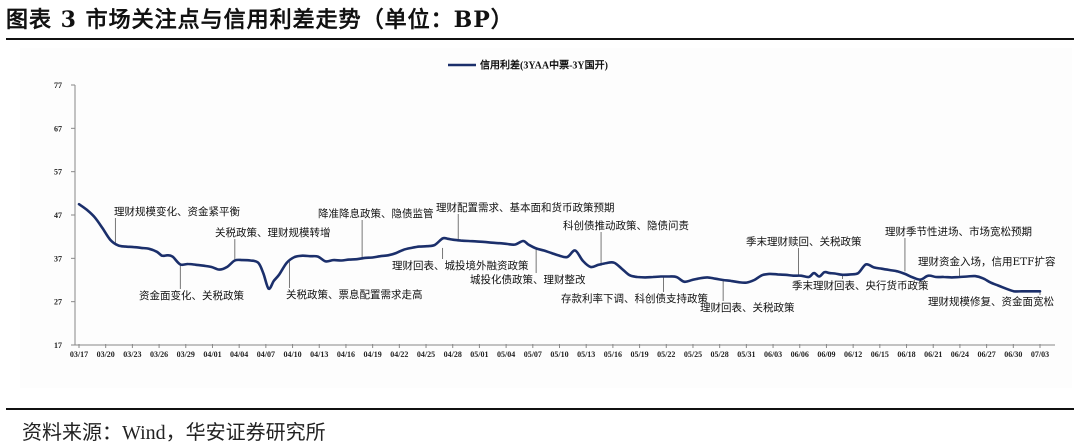  Describe the element at coordinates (174, 433) in the screenshot. I see `source-note: 资料来源：Wind，华安证券研究所` at that location.